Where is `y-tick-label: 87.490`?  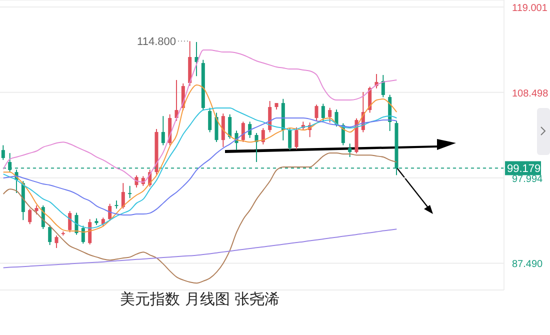
y-tick-label: 87.490 is located at coordinates (528, 264).